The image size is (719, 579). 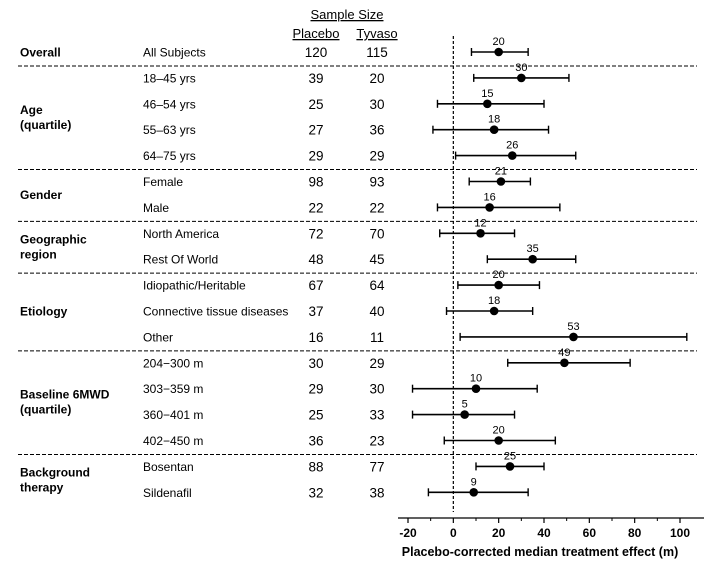 What do you see at coordinates (315, 78) in the screenshot?
I see `placebo-n: 39` at bounding box center [315, 78].